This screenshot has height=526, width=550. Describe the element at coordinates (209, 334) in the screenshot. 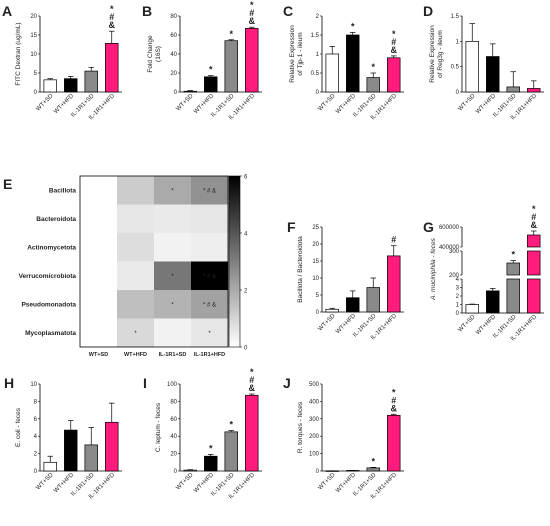

I see `heatmap-annotation: *` at that location.